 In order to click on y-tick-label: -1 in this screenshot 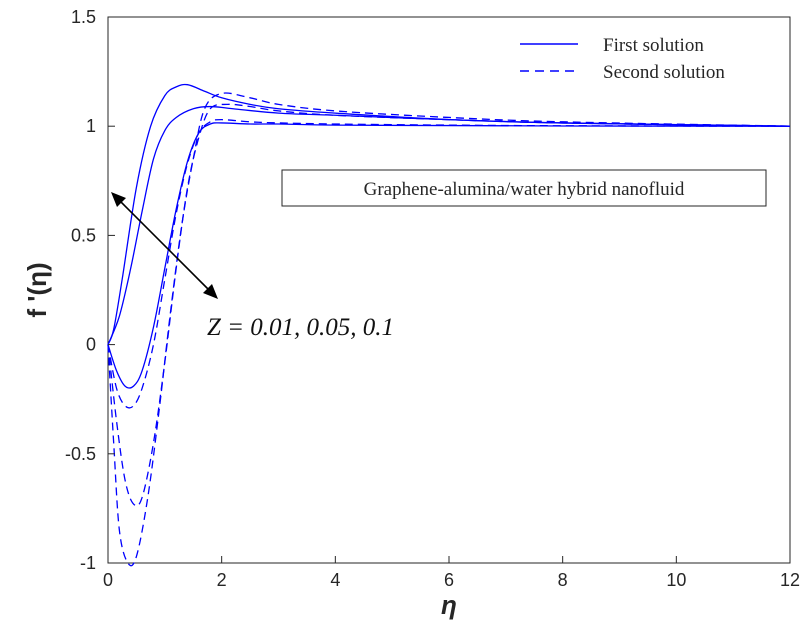, I will do `click(88, 563)`.